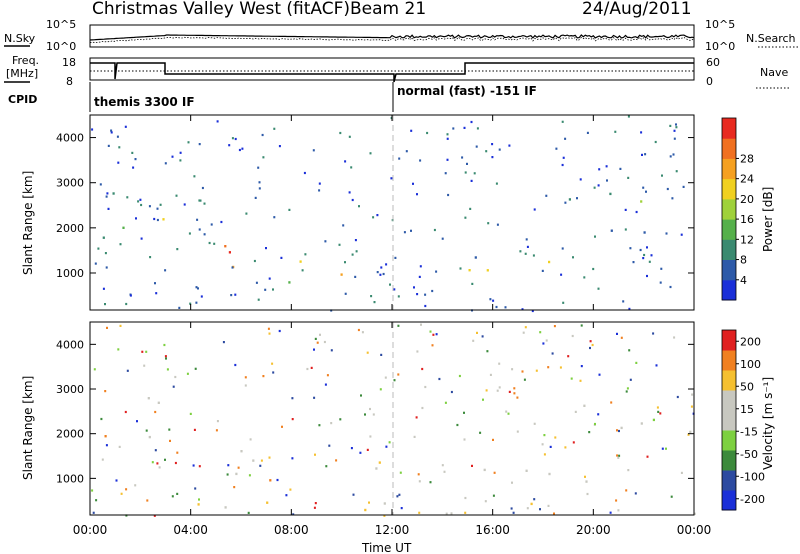 This screenshot has height=554, width=800. I want to click on xtick-label: 00:00, so click(90, 530).